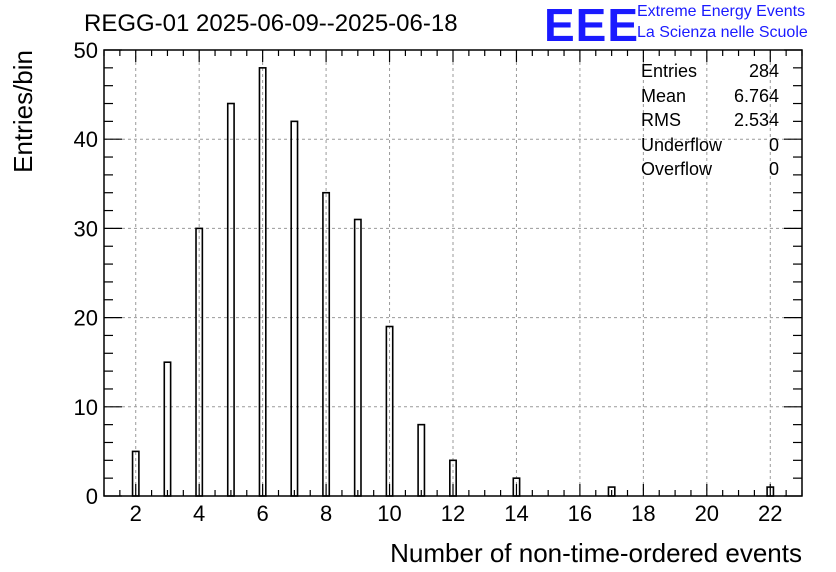 Image resolution: width=836 pixels, height=572 pixels. I want to click on x-tick-label: 4, so click(199, 513).